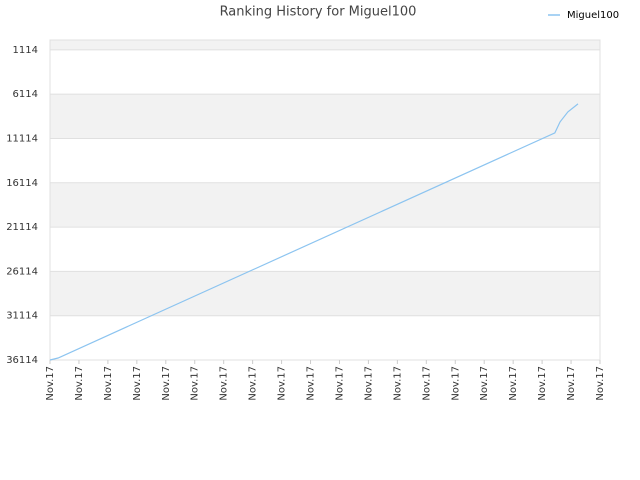 Image resolution: width=640 pixels, height=480 pixels. Describe the element at coordinates (25, 94) in the screenshot. I see `y-tick-label: 6114` at that location.